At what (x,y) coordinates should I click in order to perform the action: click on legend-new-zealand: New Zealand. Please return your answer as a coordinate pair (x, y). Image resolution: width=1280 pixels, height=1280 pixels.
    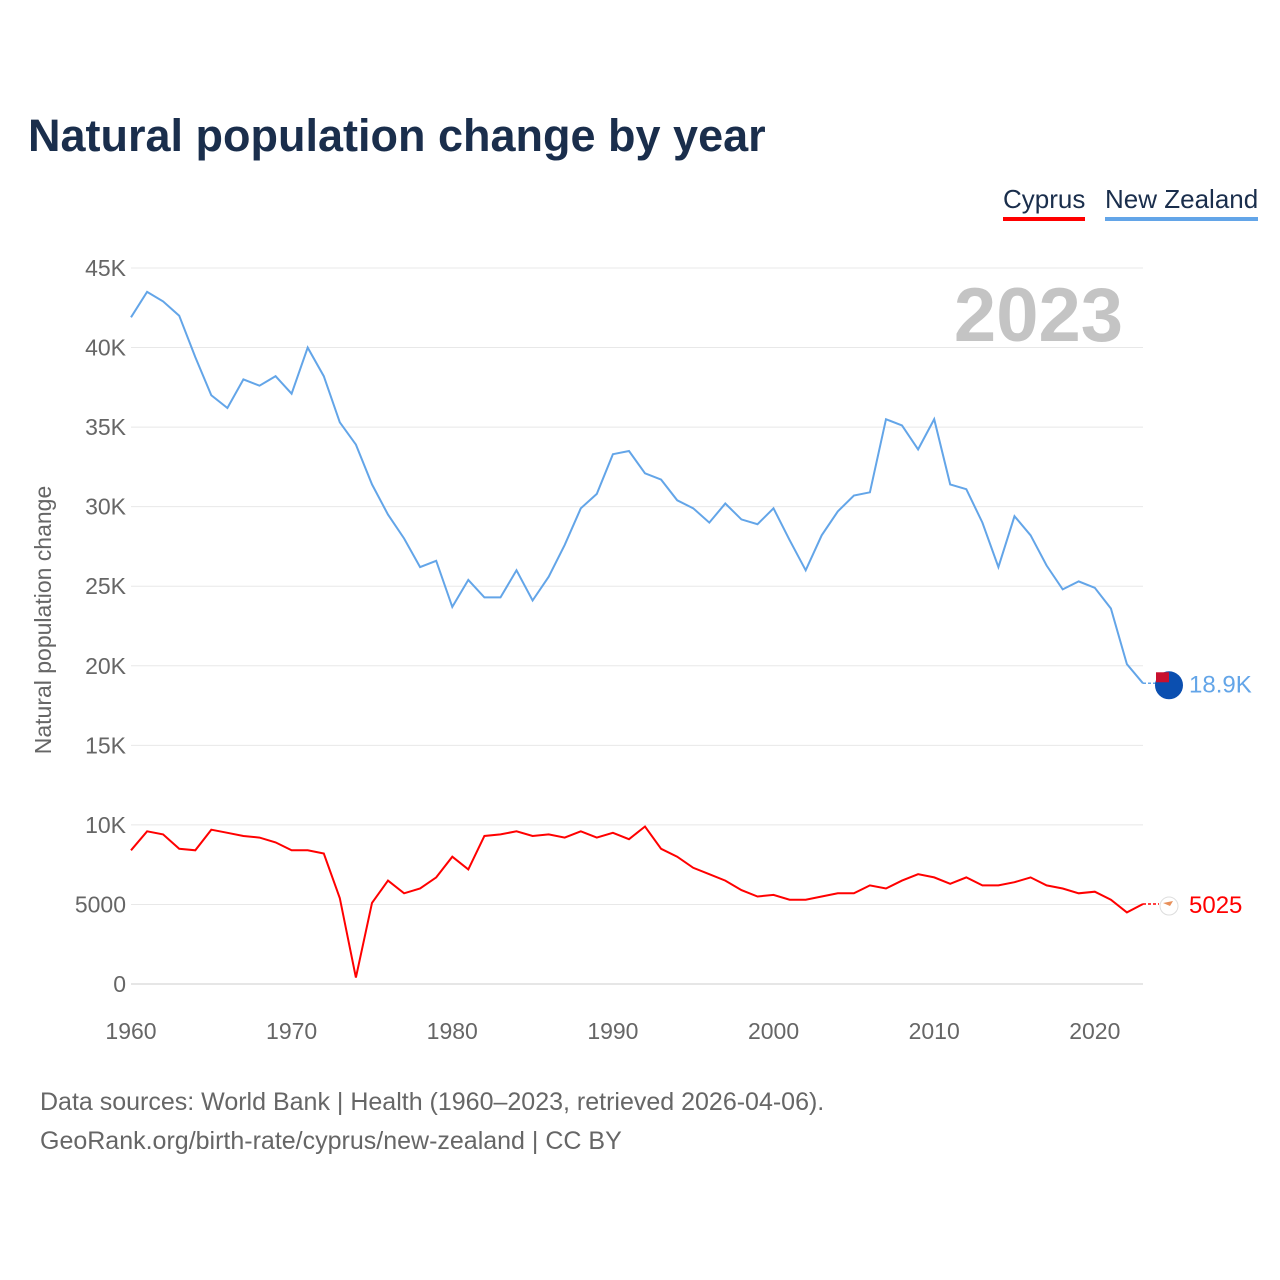
    Looking at the image, I should click on (1182, 202).